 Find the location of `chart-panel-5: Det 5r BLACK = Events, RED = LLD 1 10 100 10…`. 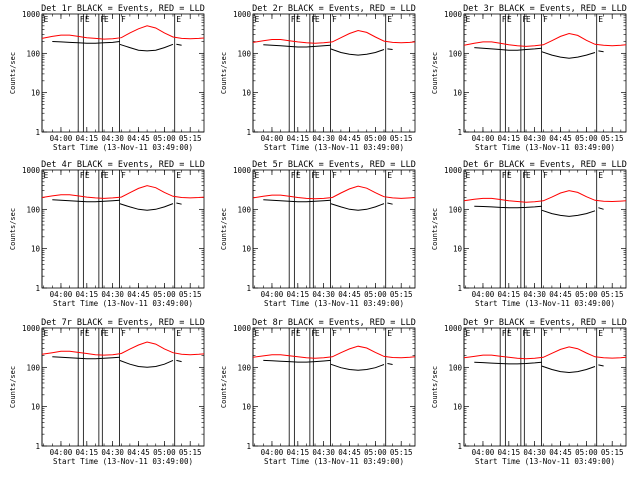

chart-panel-5: Det 5r BLACK = Events, RED = LLD 1 10 100 10… is located at coordinates (318, 234).